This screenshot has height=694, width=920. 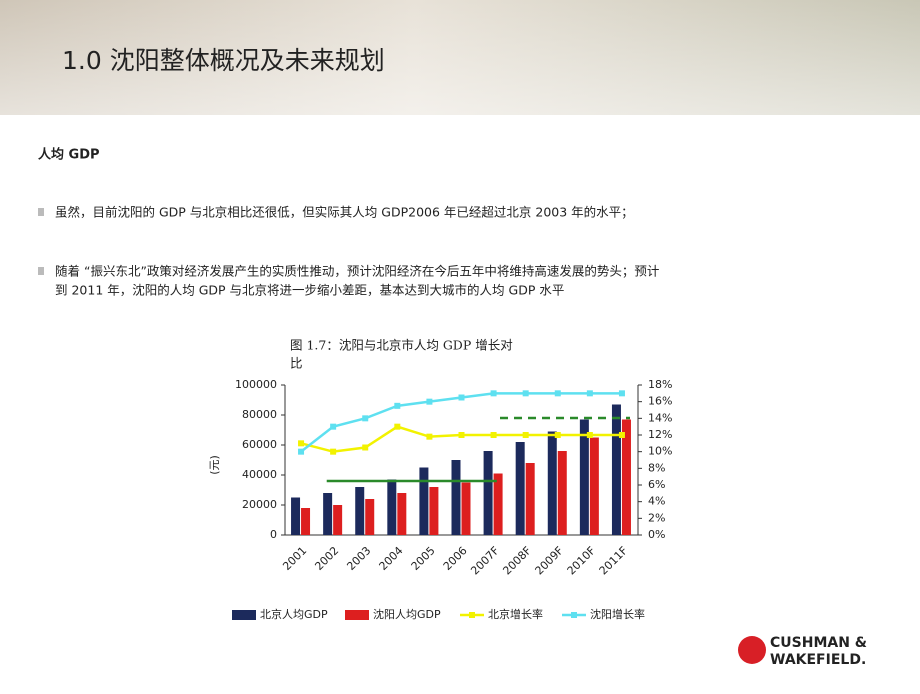 I want to click on y2-tick-label: 14%, so click(x=660, y=417).